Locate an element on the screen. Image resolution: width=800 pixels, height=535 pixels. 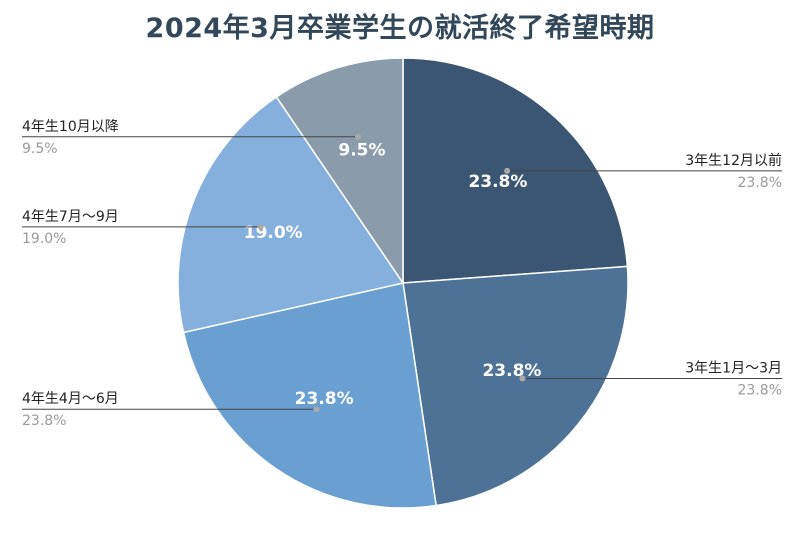
slice-value-label-3: 23.8% is located at coordinates (324, 399).